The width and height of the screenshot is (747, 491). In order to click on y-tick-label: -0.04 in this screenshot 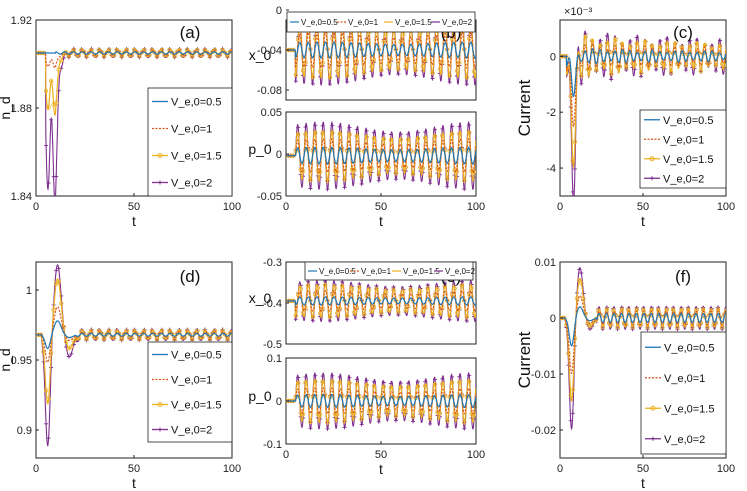, I will do `click(269, 51)`.